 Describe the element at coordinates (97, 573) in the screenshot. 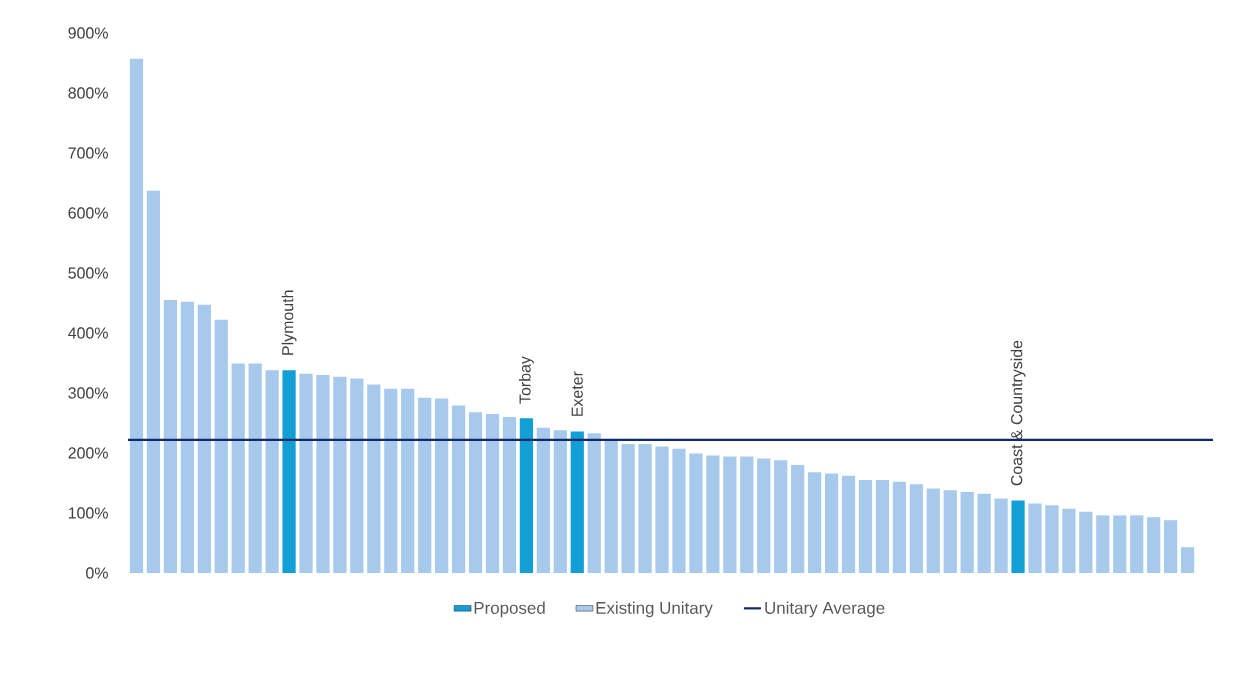

I see `y-tick-label: 0%` at that location.